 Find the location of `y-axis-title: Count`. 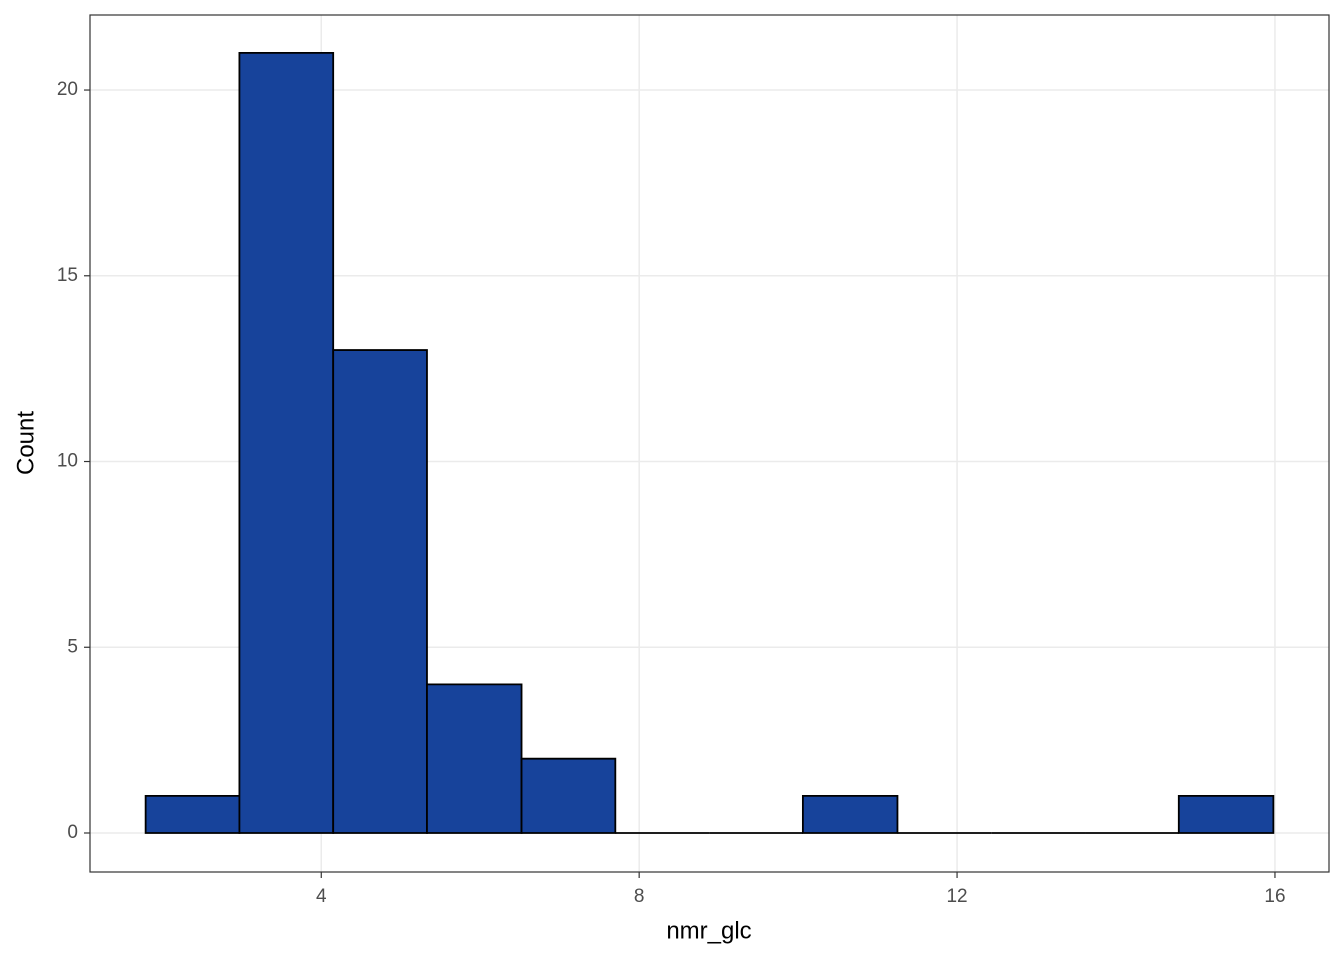

y-axis-title: Count is located at coordinates (25, 443).